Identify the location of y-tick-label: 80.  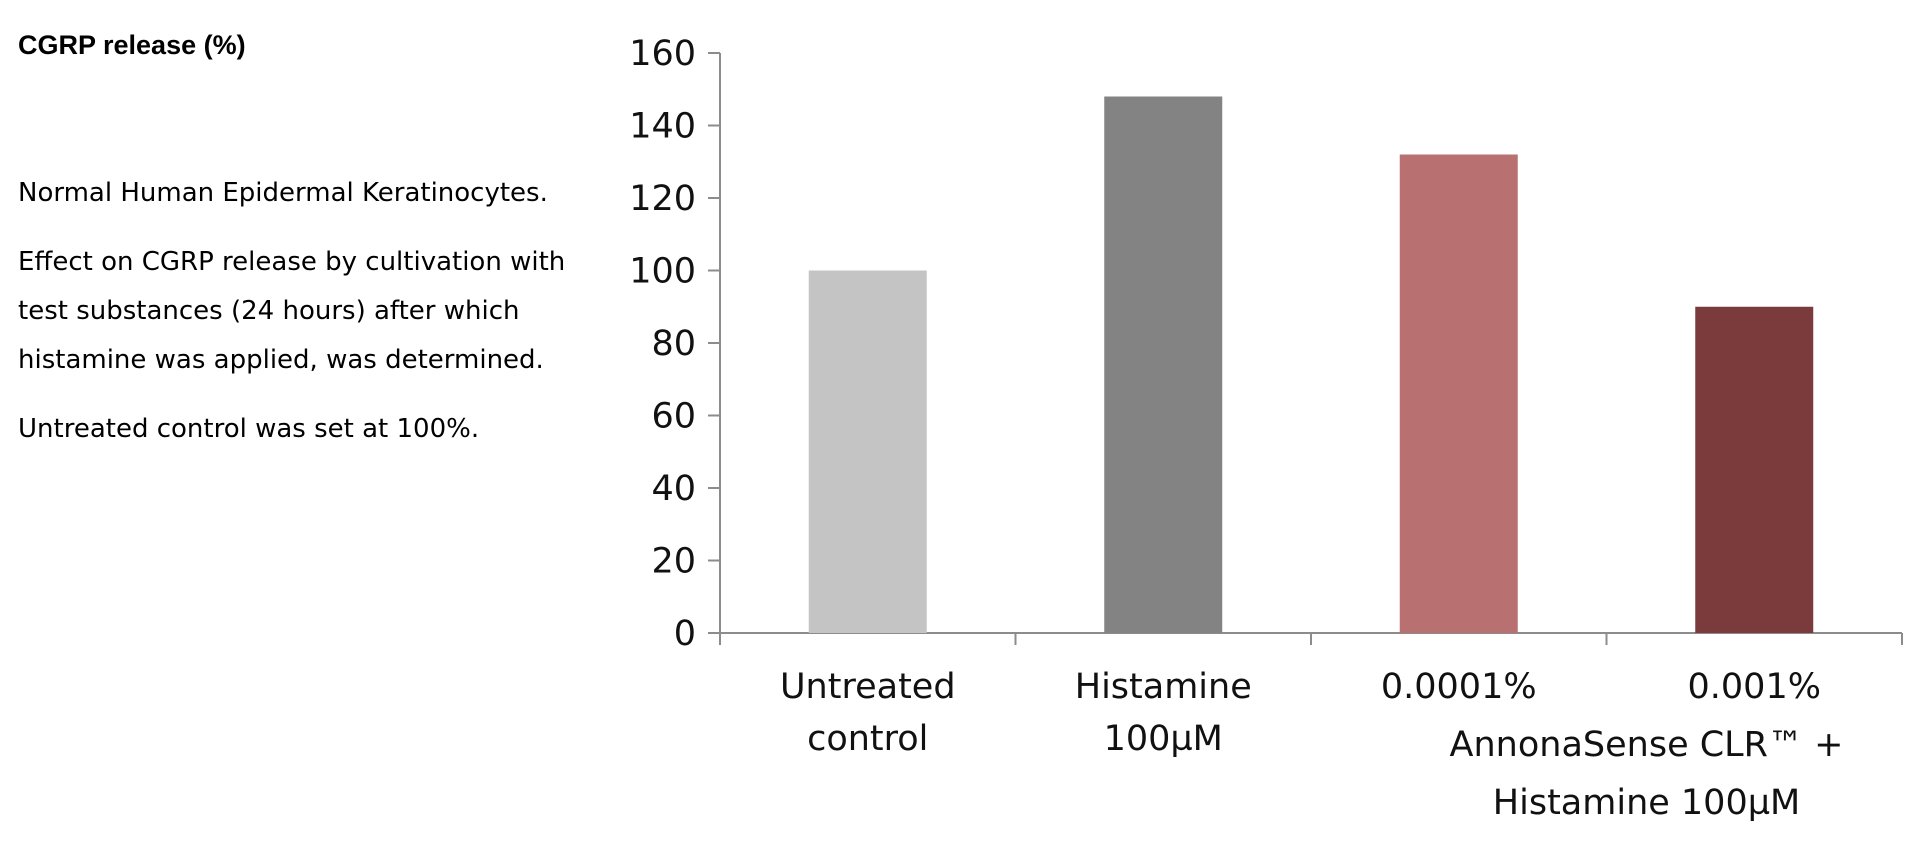
(673, 344).